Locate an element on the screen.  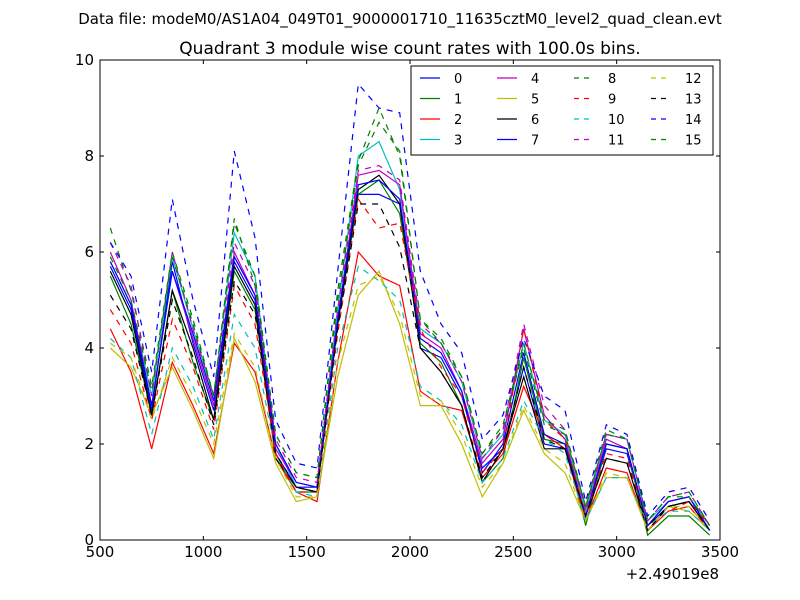
legend-label-10: 10 is located at coordinates (616, 120).